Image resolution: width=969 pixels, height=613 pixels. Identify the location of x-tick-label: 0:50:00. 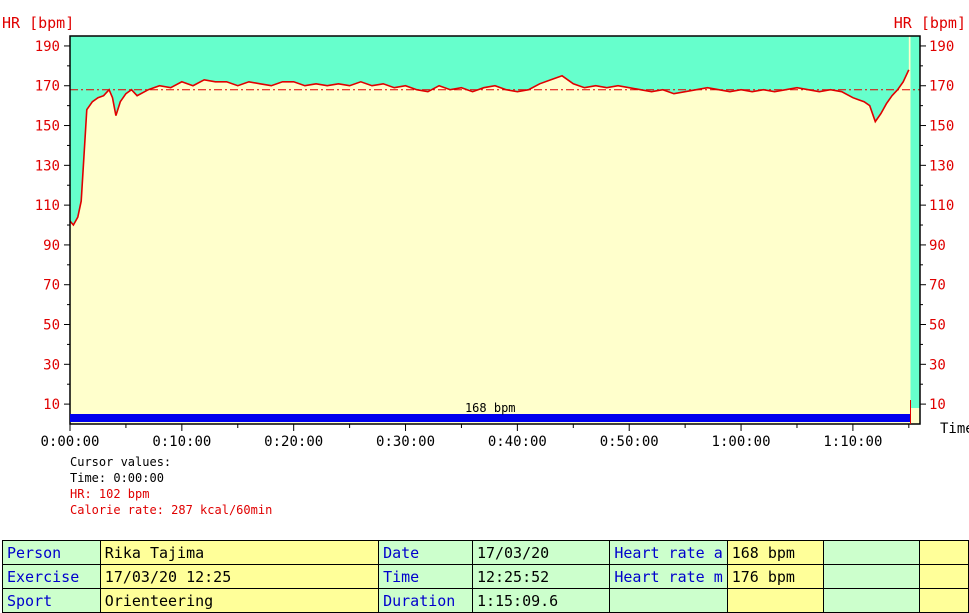
(629, 442).